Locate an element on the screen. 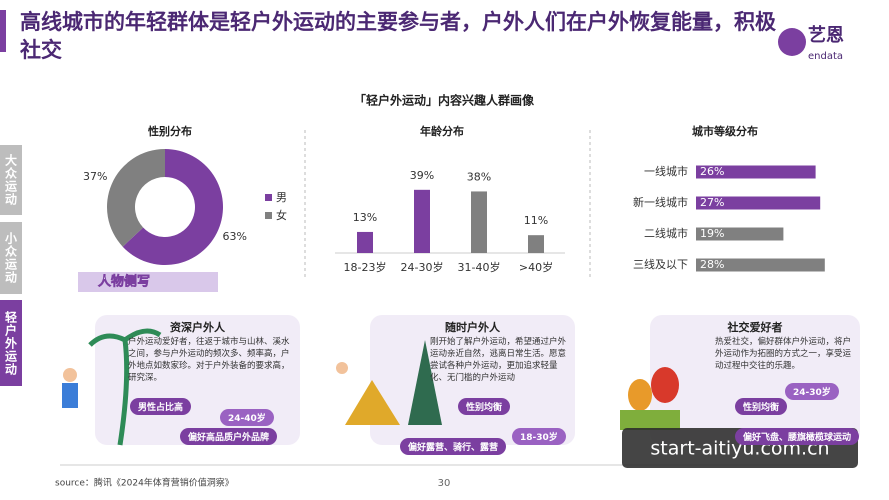 The width and height of the screenshot is (889, 500). x-tick-label: 18-23岁 is located at coordinates (365, 267).